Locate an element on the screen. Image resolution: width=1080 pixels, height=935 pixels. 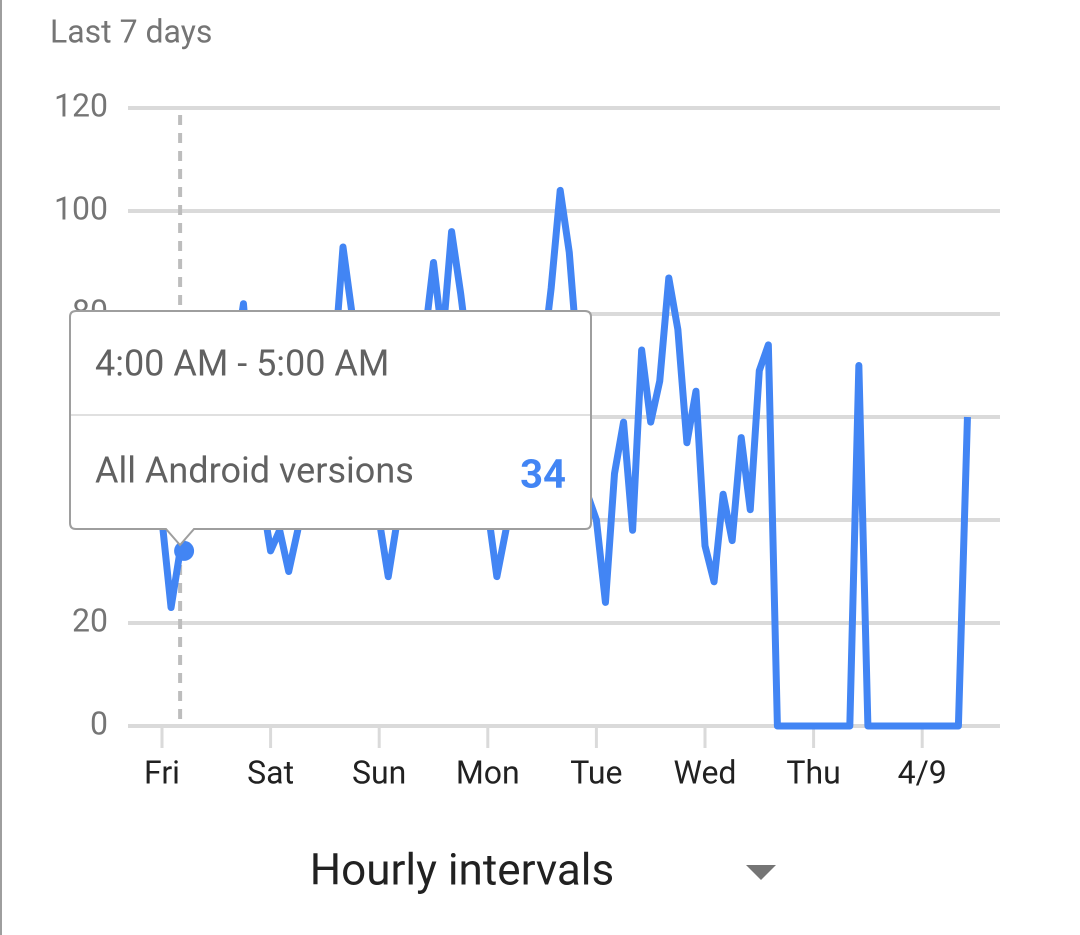
x-tick-label: 4/9 is located at coordinates (922, 772).